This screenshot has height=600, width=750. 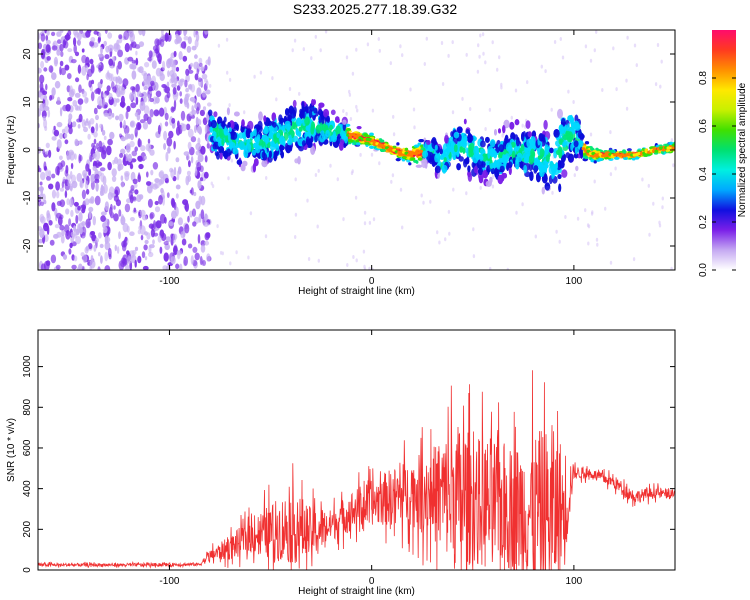 What do you see at coordinates (588, 151) in the screenshot?
I see `ridge-cell` at bounding box center [588, 151].